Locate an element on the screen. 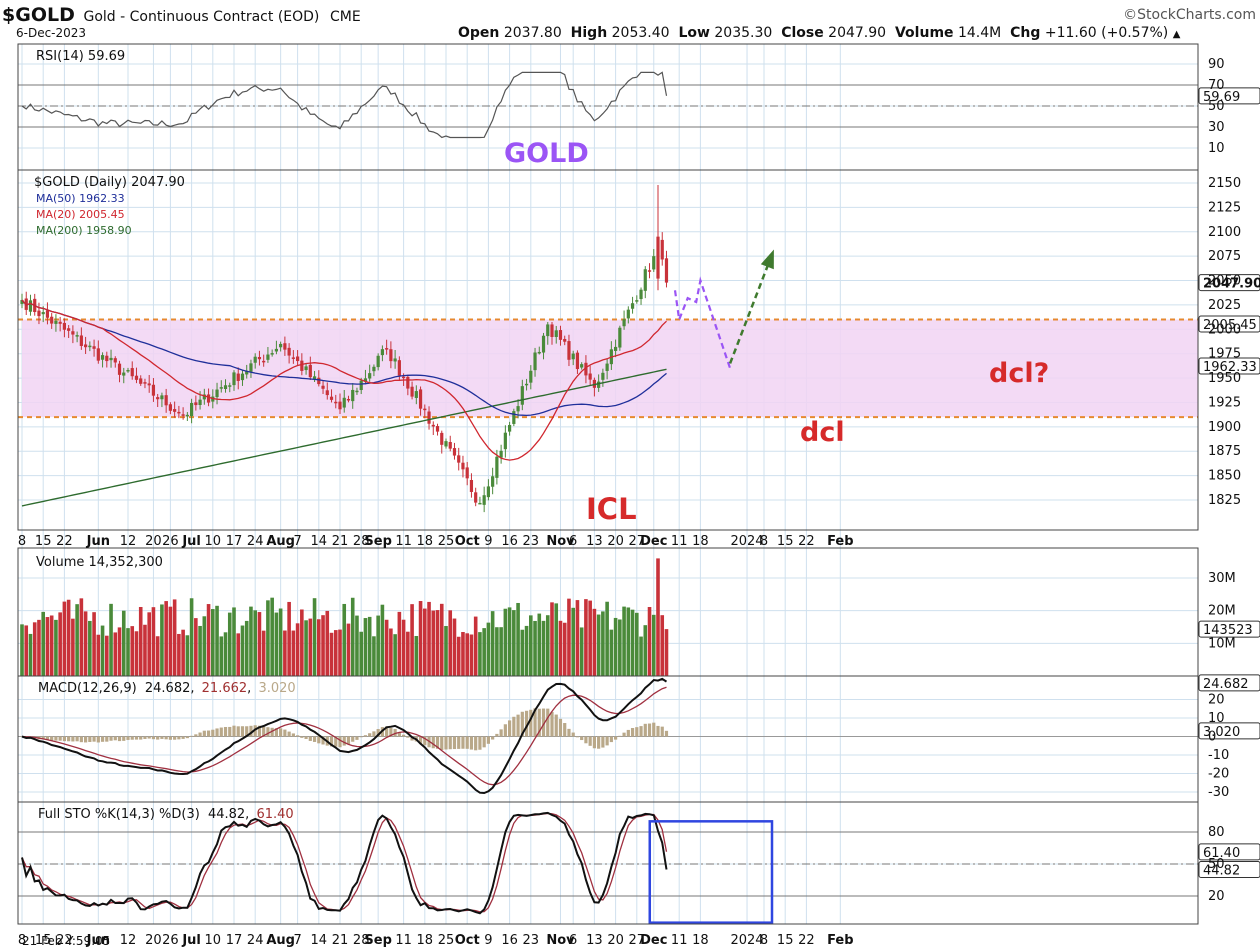  x-tick-label: Sep is located at coordinates (378, 541).